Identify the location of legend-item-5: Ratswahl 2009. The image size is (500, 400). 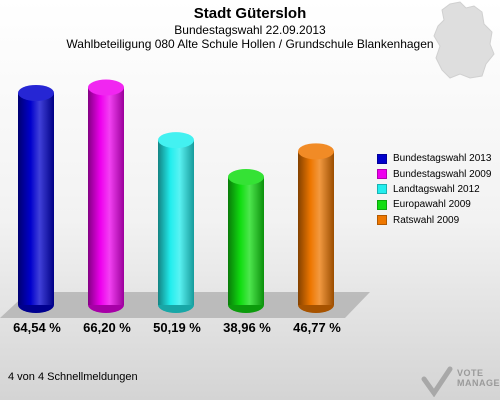
(434, 220).